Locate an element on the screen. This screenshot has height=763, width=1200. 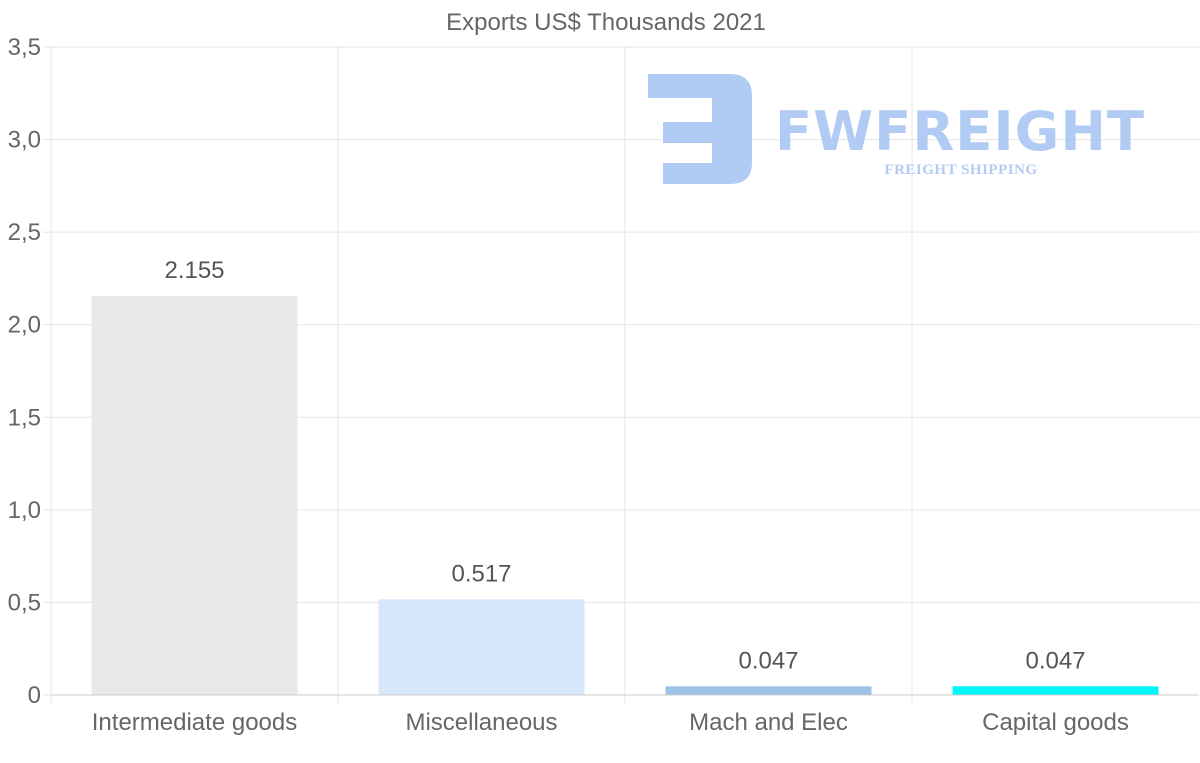
fwfreight-logo-icon is located at coordinates (700, 129).